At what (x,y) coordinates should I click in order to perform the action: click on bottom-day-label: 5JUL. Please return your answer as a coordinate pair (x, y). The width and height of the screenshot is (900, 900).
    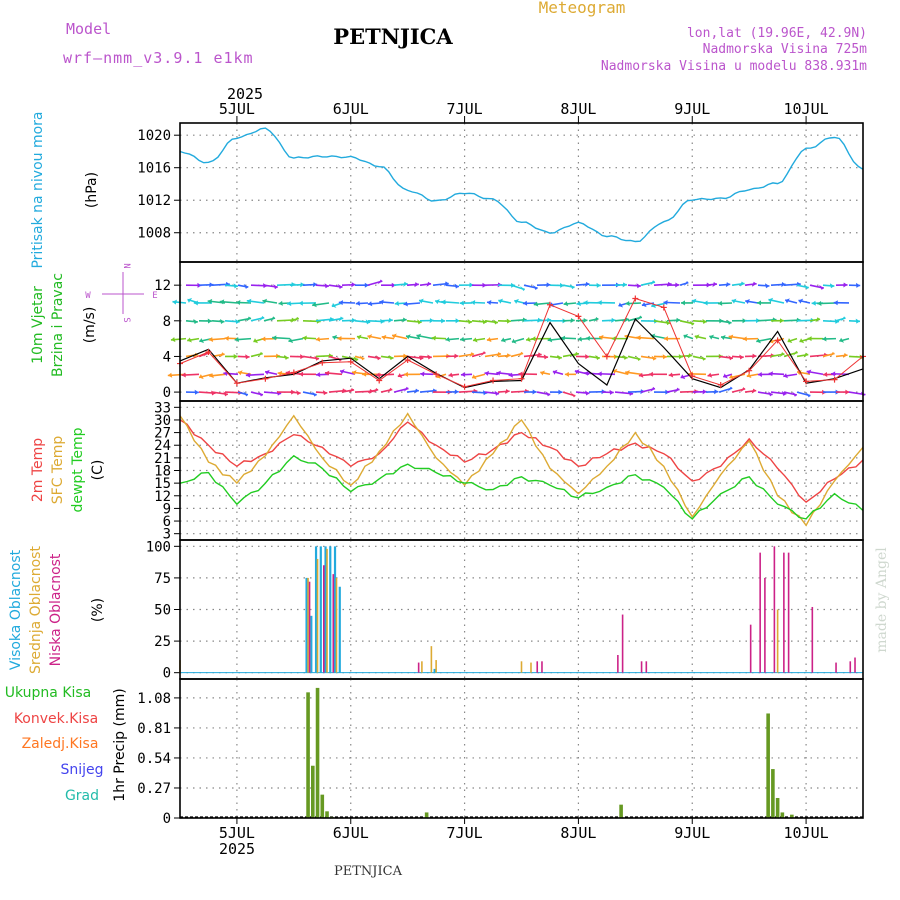
    Looking at the image, I should click on (237, 833).